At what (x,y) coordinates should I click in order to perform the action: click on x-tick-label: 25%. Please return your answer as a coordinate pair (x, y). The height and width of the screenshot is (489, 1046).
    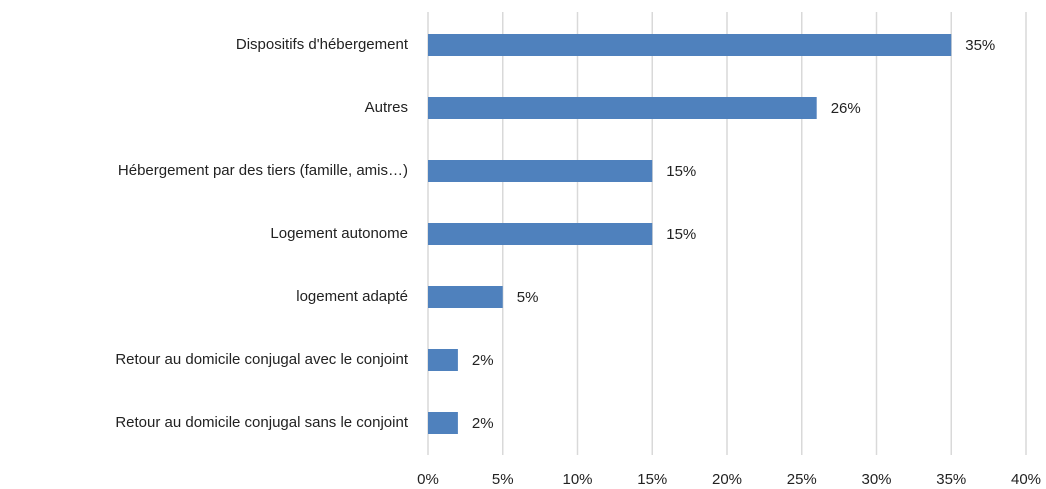
    Looking at the image, I should click on (802, 479).